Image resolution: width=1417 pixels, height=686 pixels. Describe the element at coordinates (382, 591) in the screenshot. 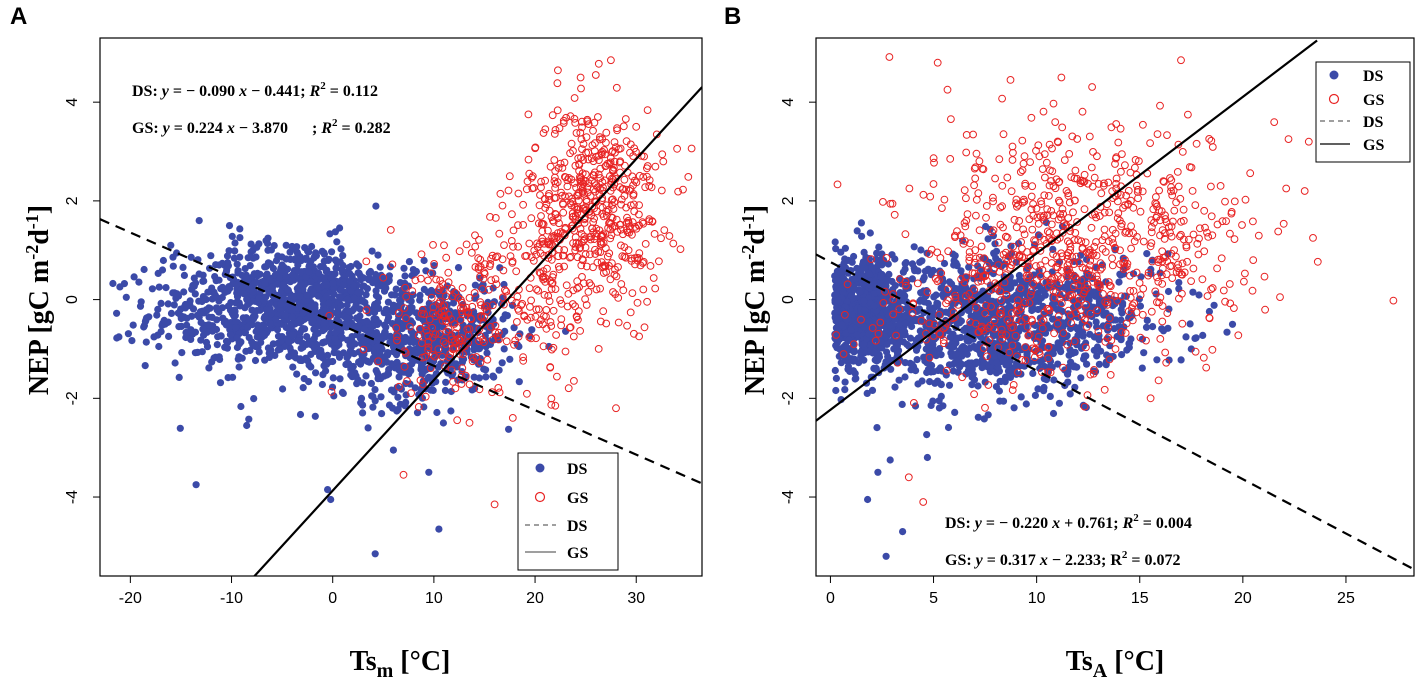

I see `panel-a-x-axis: -20 -10 0 10 20 30` at that location.